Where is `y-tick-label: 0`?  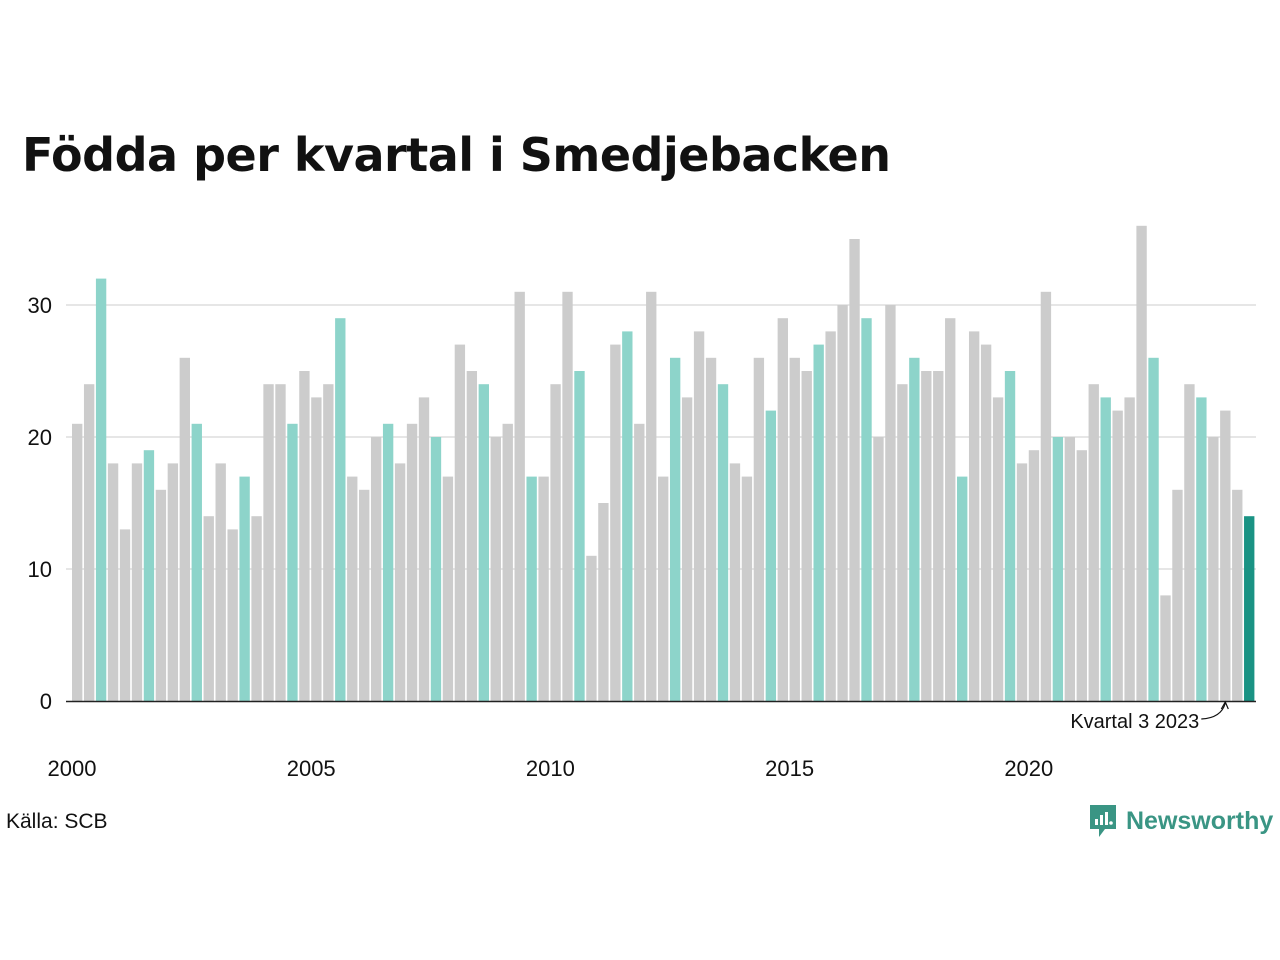
y-tick-label: 0 is located at coordinates (46, 701).